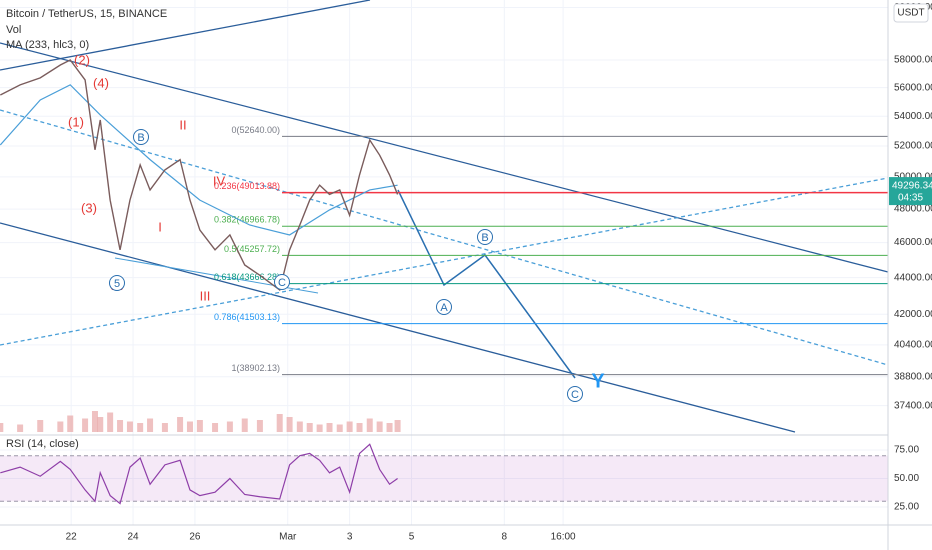  I want to click on last-price-label: 49296.34, so click(912, 186).